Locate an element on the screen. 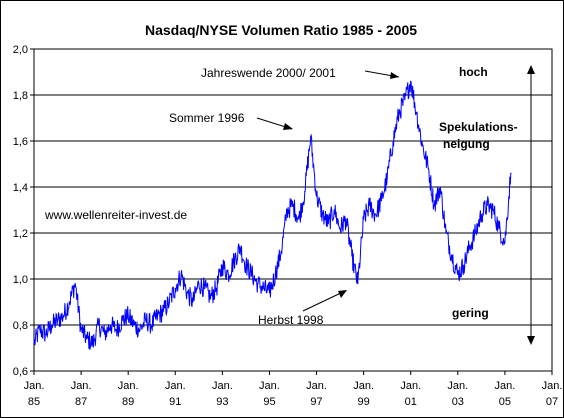 This screenshot has height=418, width=564. chart-title: Nasdaq/NYSE Volumen Ratio 1985 - 2005 is located at coordinates (281, 30).